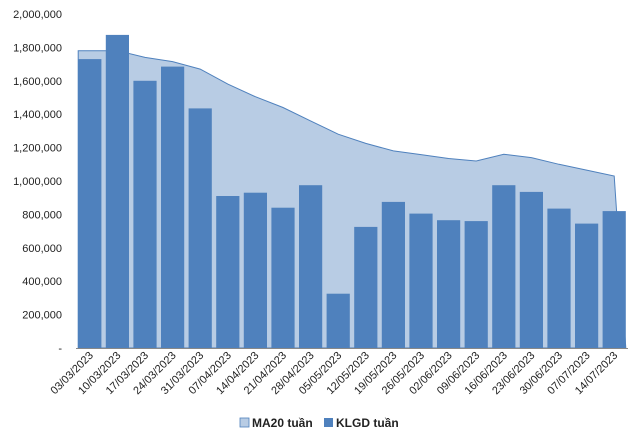 Image resolution: width=640 pixels, height=435 pixels. What do you see at coordinates (319, 423) in the screenshot?
I see `legend: MA20 tuần KLGD tuần` at bounding box center [319, 423].